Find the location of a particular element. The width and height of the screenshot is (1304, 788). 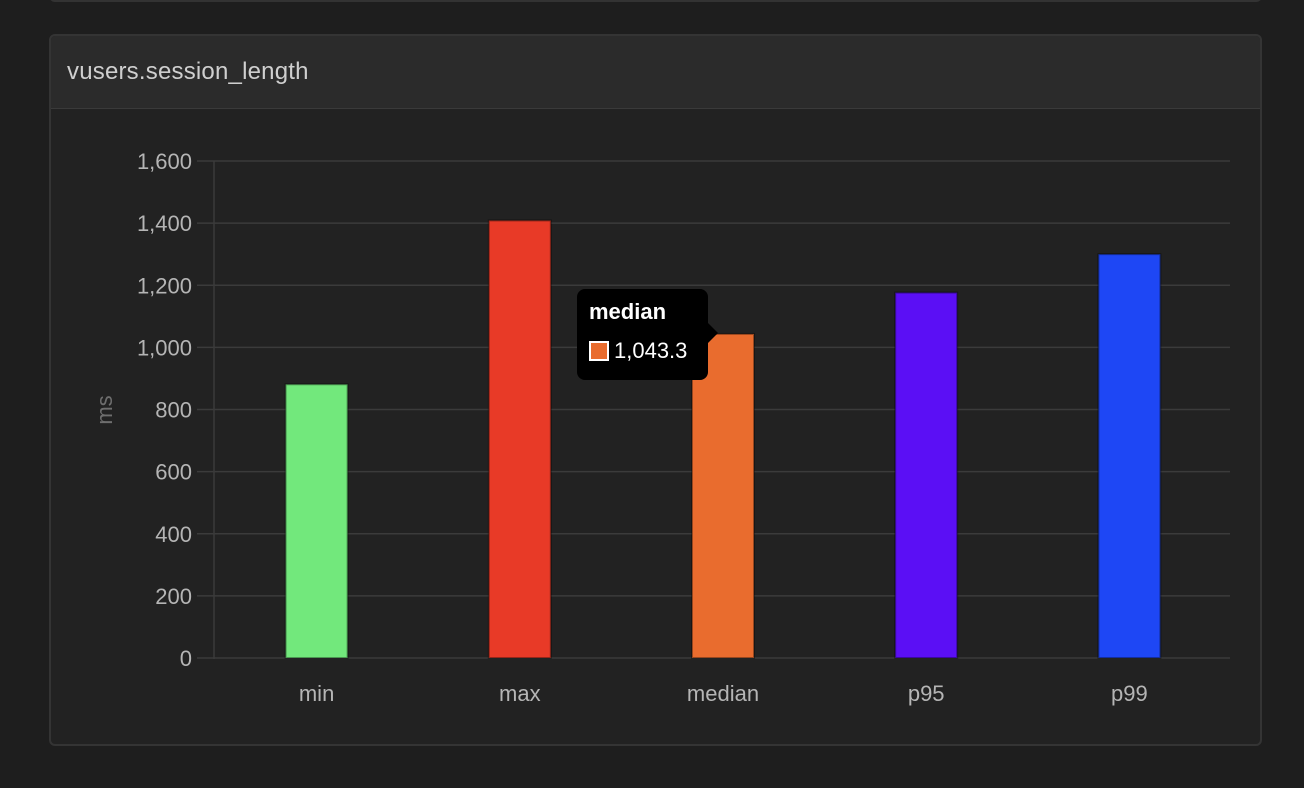

x-tick-label: max is located at coordinates (520, 693).